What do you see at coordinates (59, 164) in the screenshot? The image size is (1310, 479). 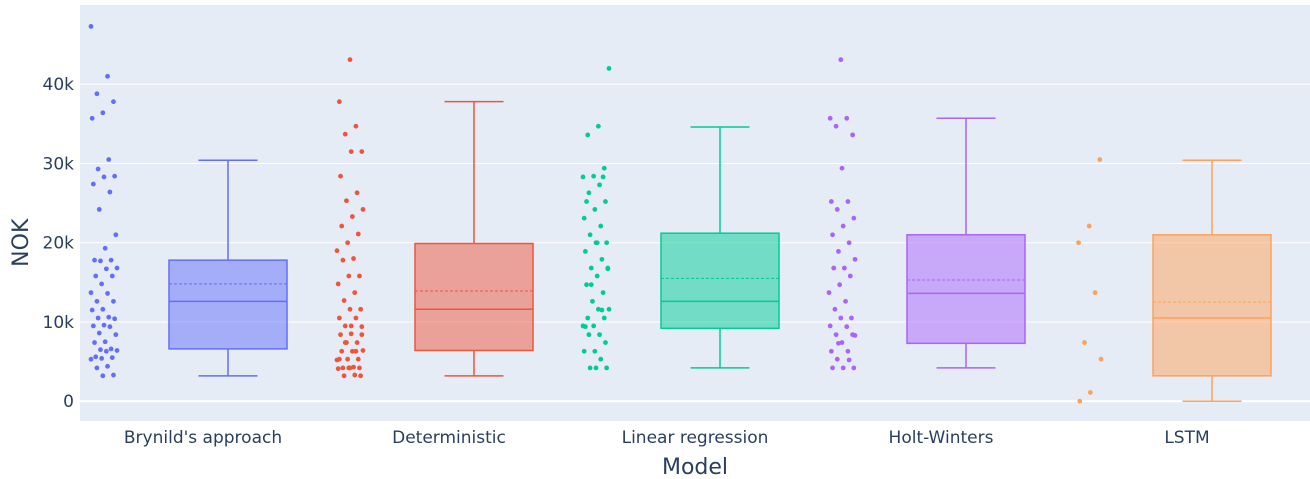 I see `y-tick-label: 30k` at bounding box center [59, 164].